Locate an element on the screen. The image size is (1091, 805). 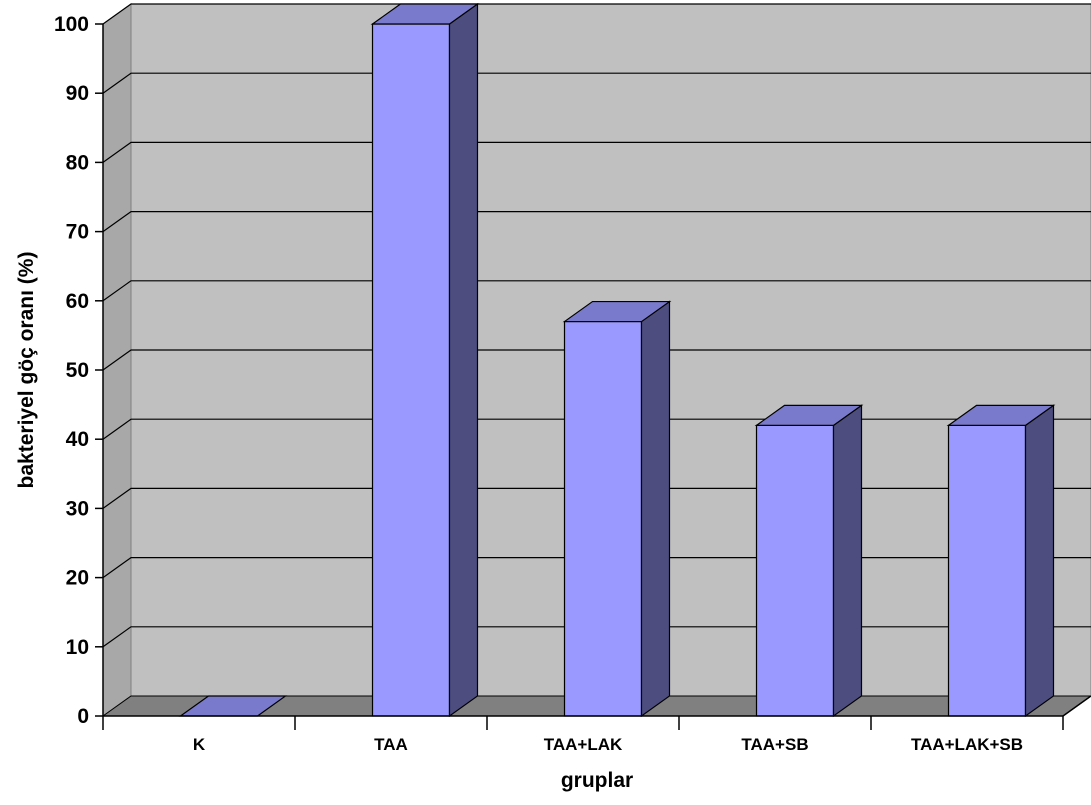
y-tick-label: 20 is located at coordinates (77, 578).